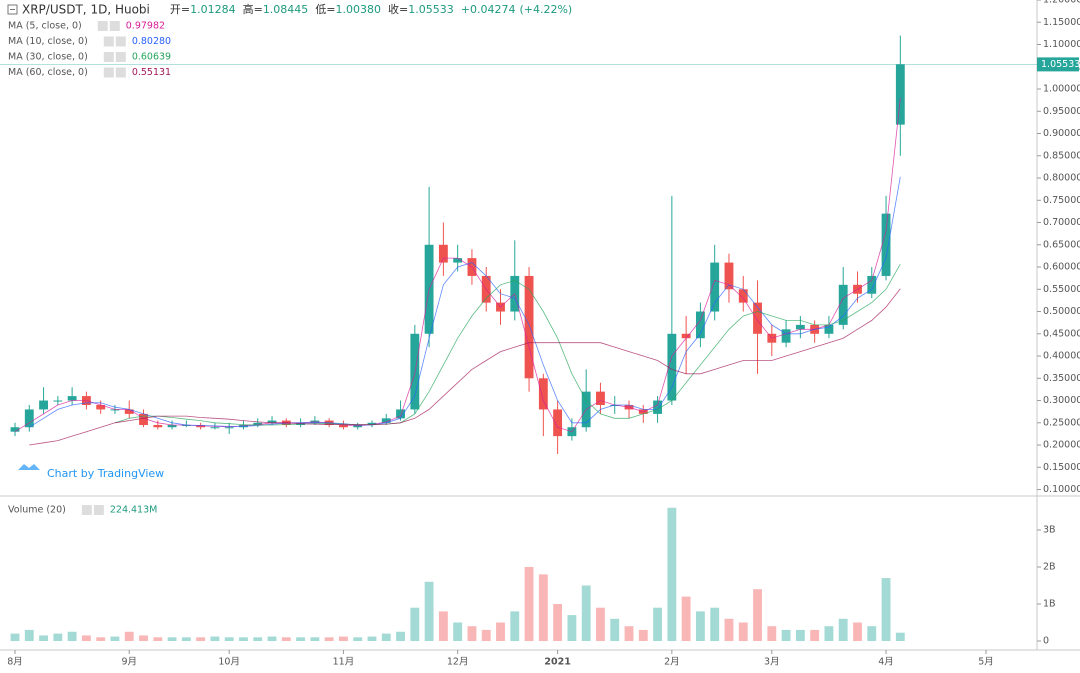  What do you see at coordinates (180, 9) in the screenshot?
I see `ohlc-name: 开=` at bounding box center [180, 9].